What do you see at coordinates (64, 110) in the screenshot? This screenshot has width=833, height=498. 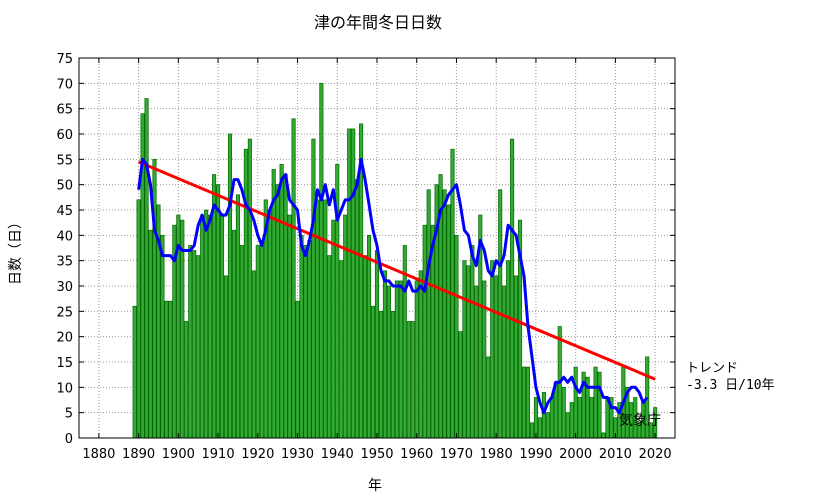 I see `y-tick-label: 65` at bounding box center [64, 110].